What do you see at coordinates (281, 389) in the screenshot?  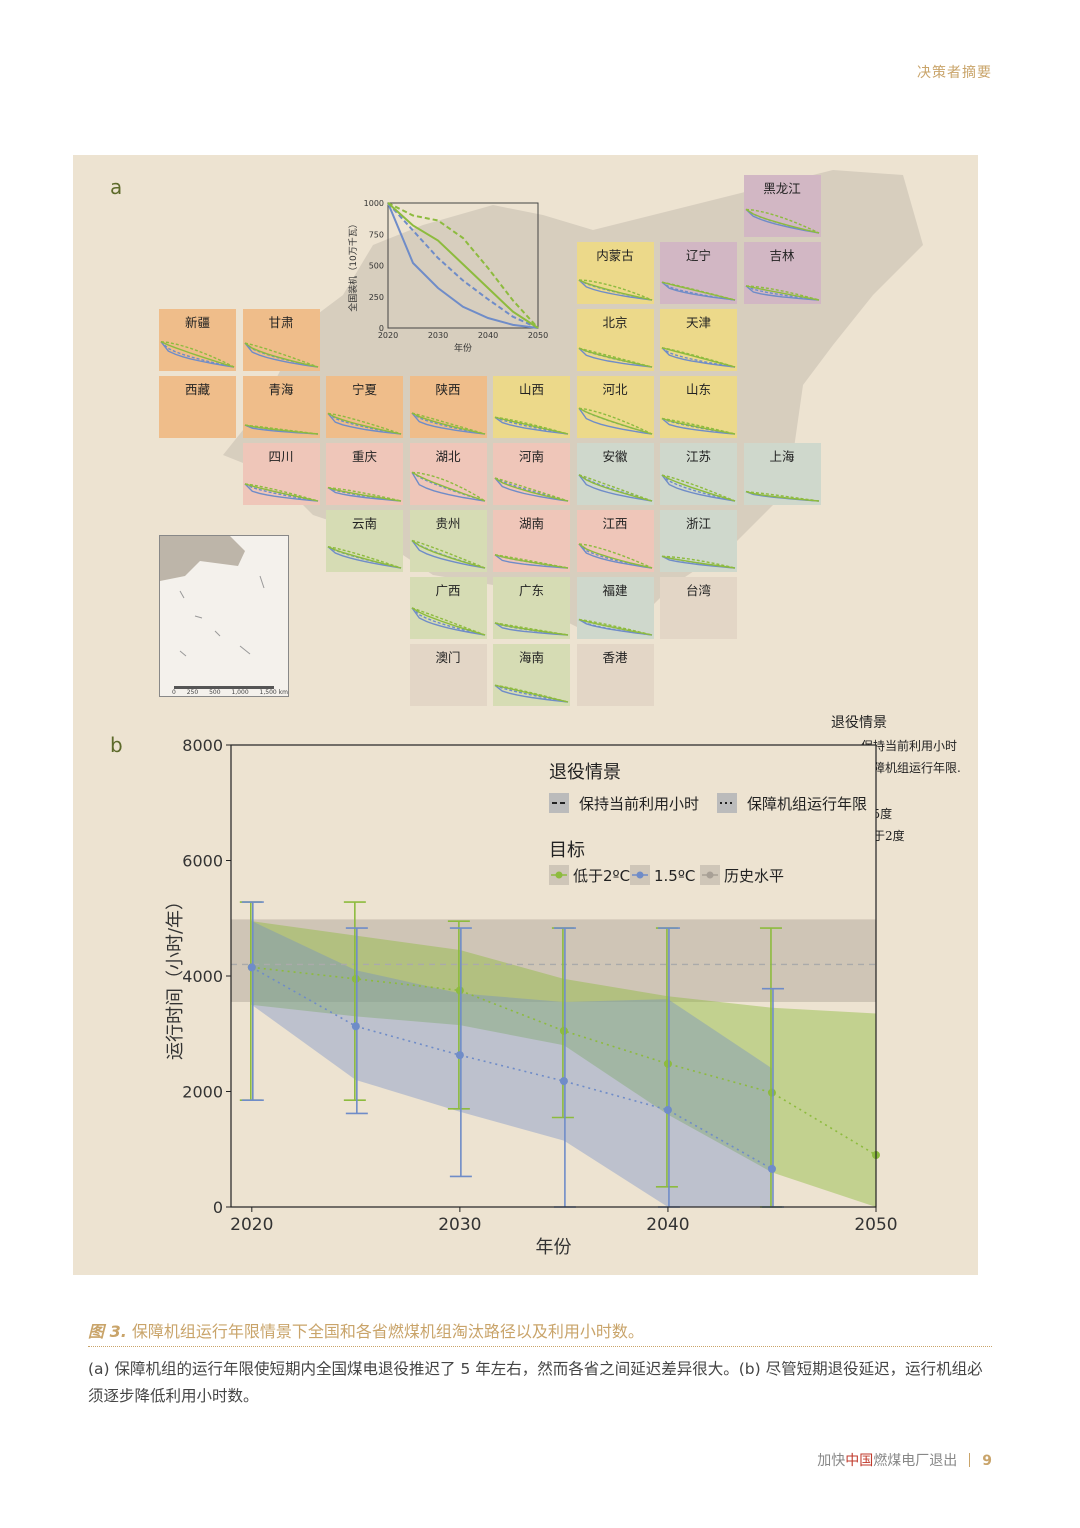 I see `province-name: 青海` at bounding box center [281, 389].